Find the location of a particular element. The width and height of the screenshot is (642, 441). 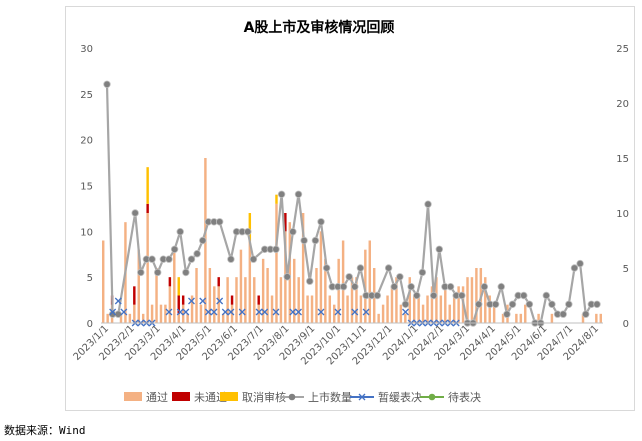

y-left-tick-label: 25 is located at coordinates (86, 95).